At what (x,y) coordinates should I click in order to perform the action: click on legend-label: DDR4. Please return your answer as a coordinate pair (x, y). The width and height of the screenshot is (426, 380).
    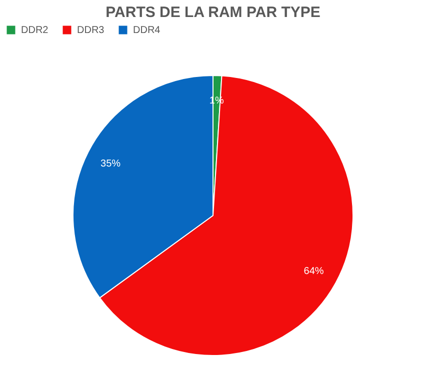
    Looking at the image, I should click on (147, 30).